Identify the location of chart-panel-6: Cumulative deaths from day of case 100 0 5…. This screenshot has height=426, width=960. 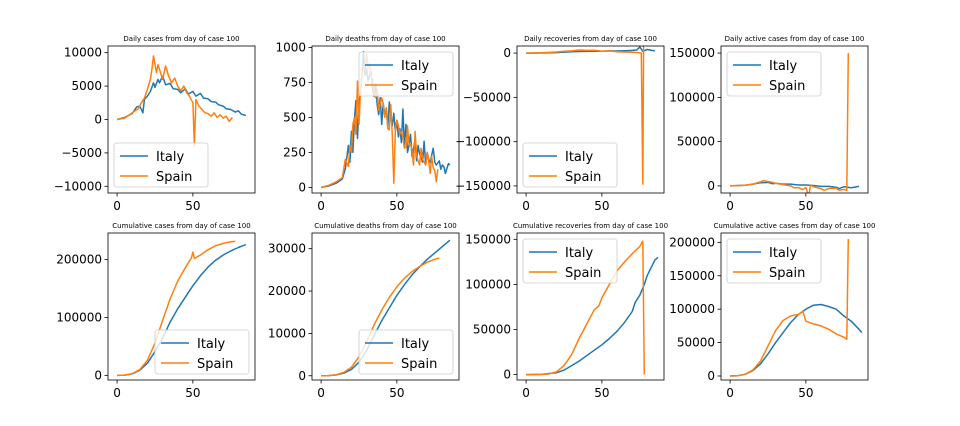
(364, 311).